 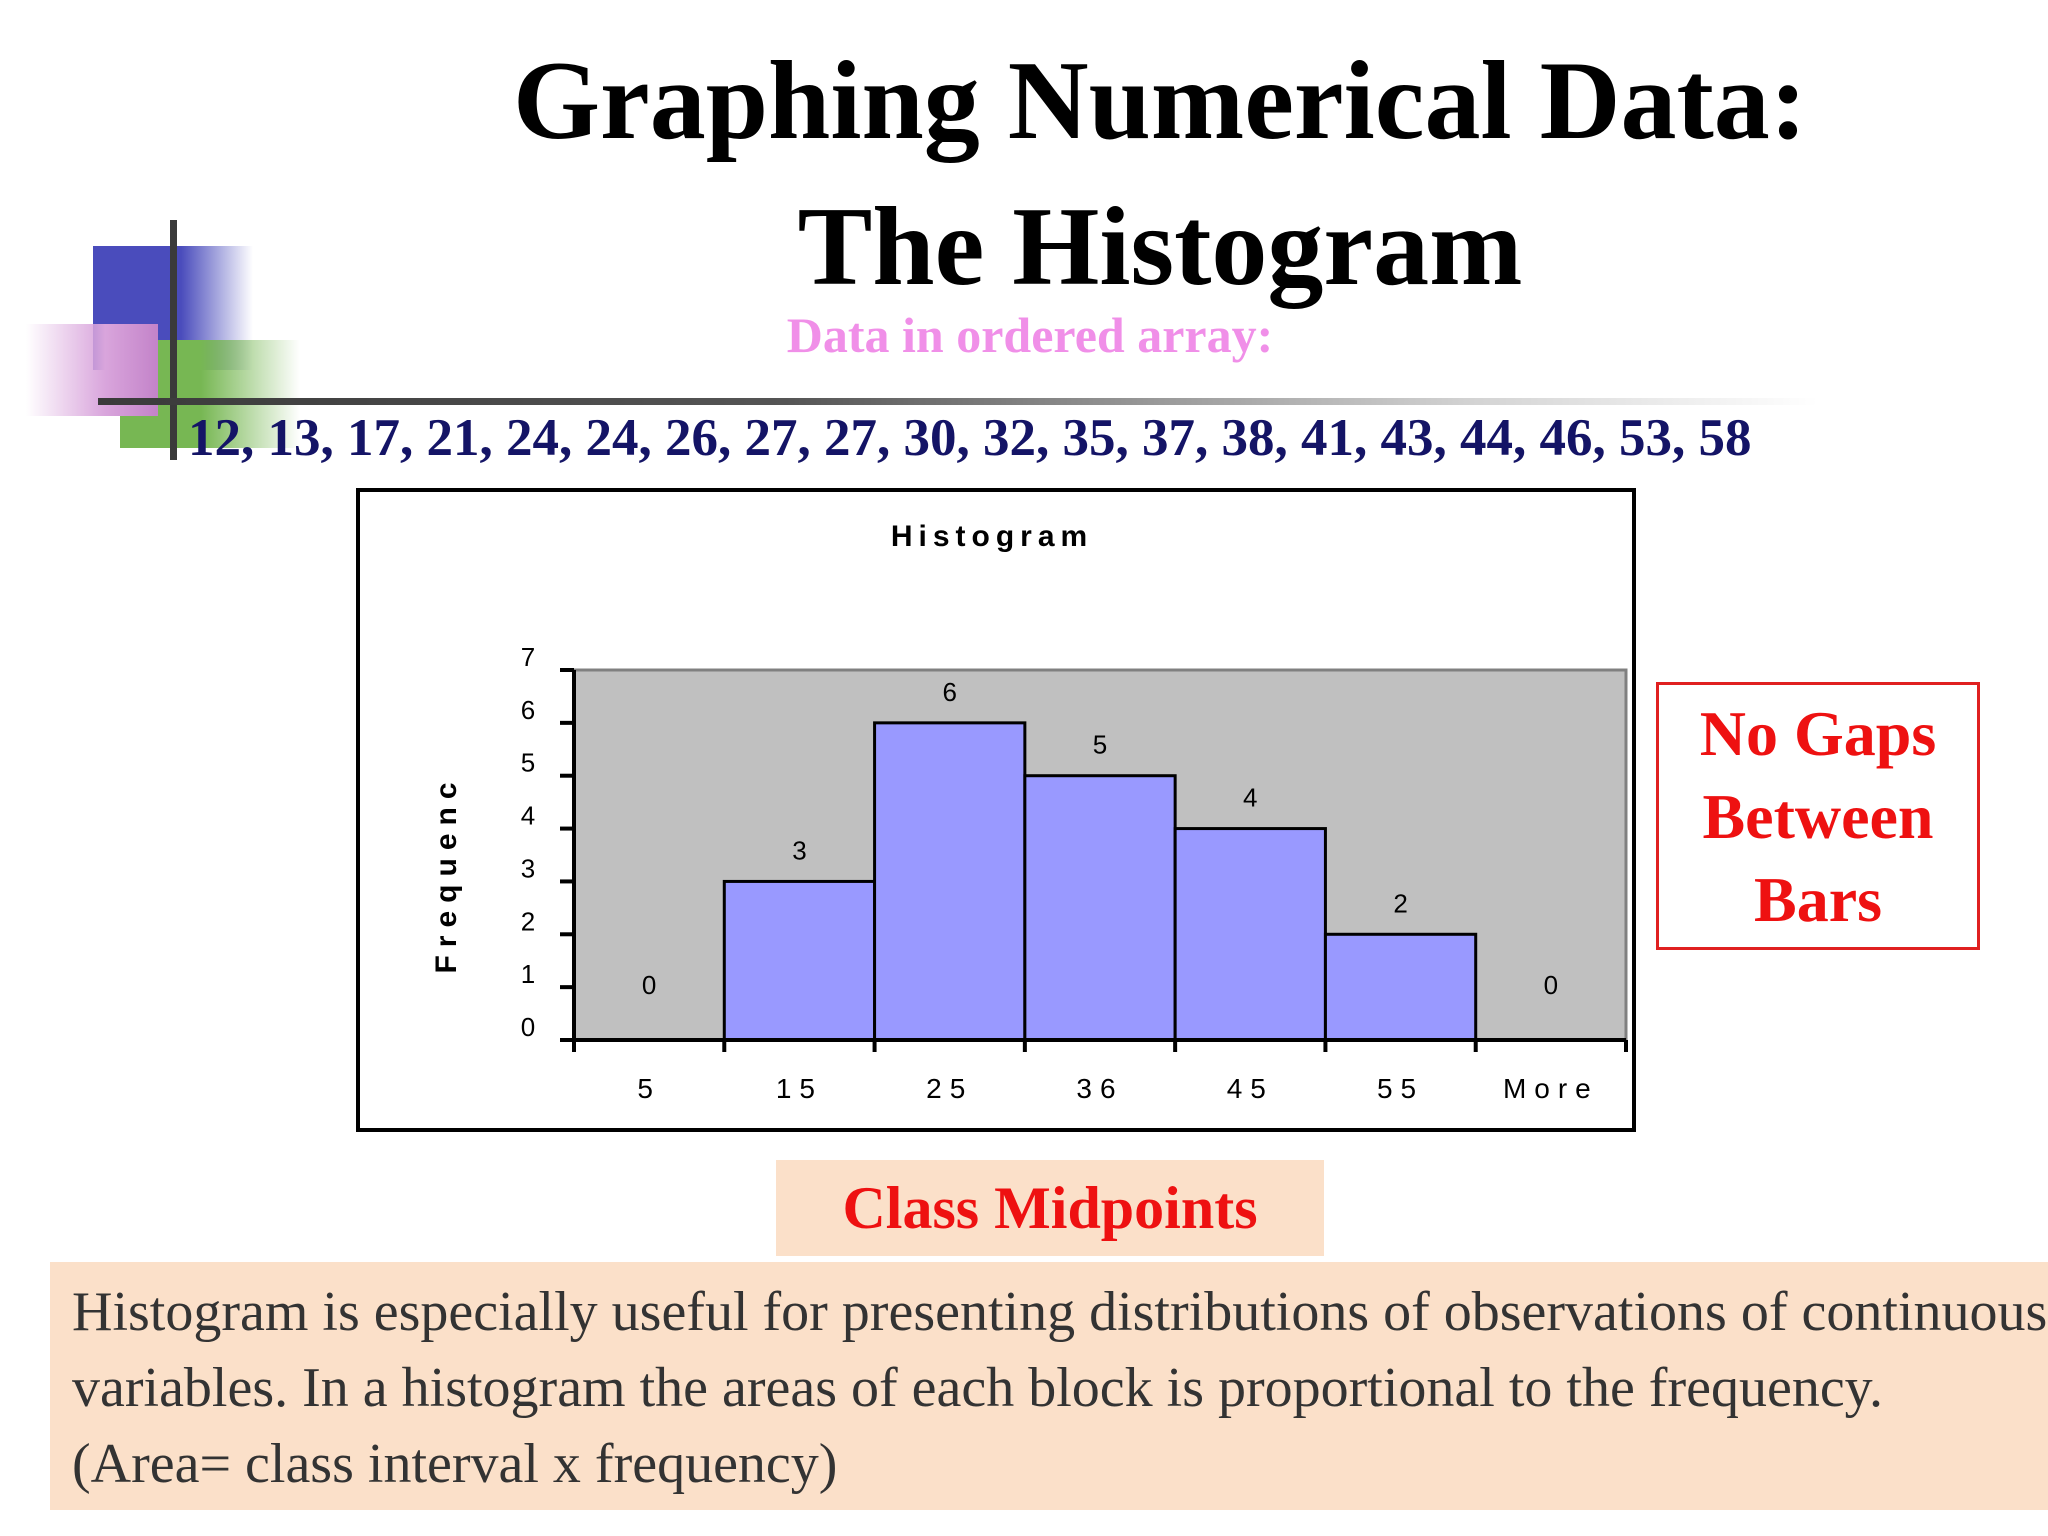 I want to click on callout-no-gaps: No Gaps Between Bars, so click(x=1818, y=816).